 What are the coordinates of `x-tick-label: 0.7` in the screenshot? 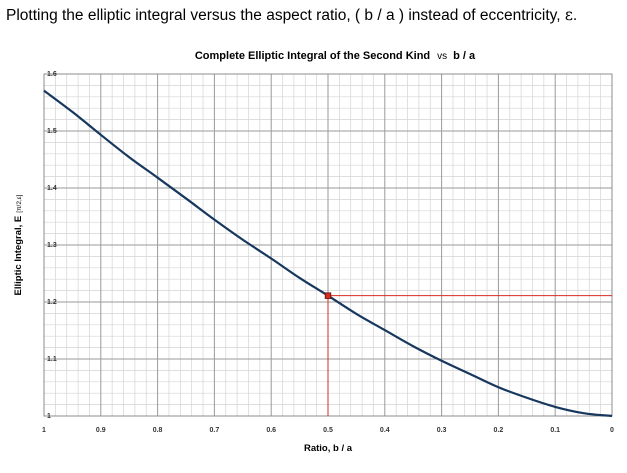 It's located at (215, 430).